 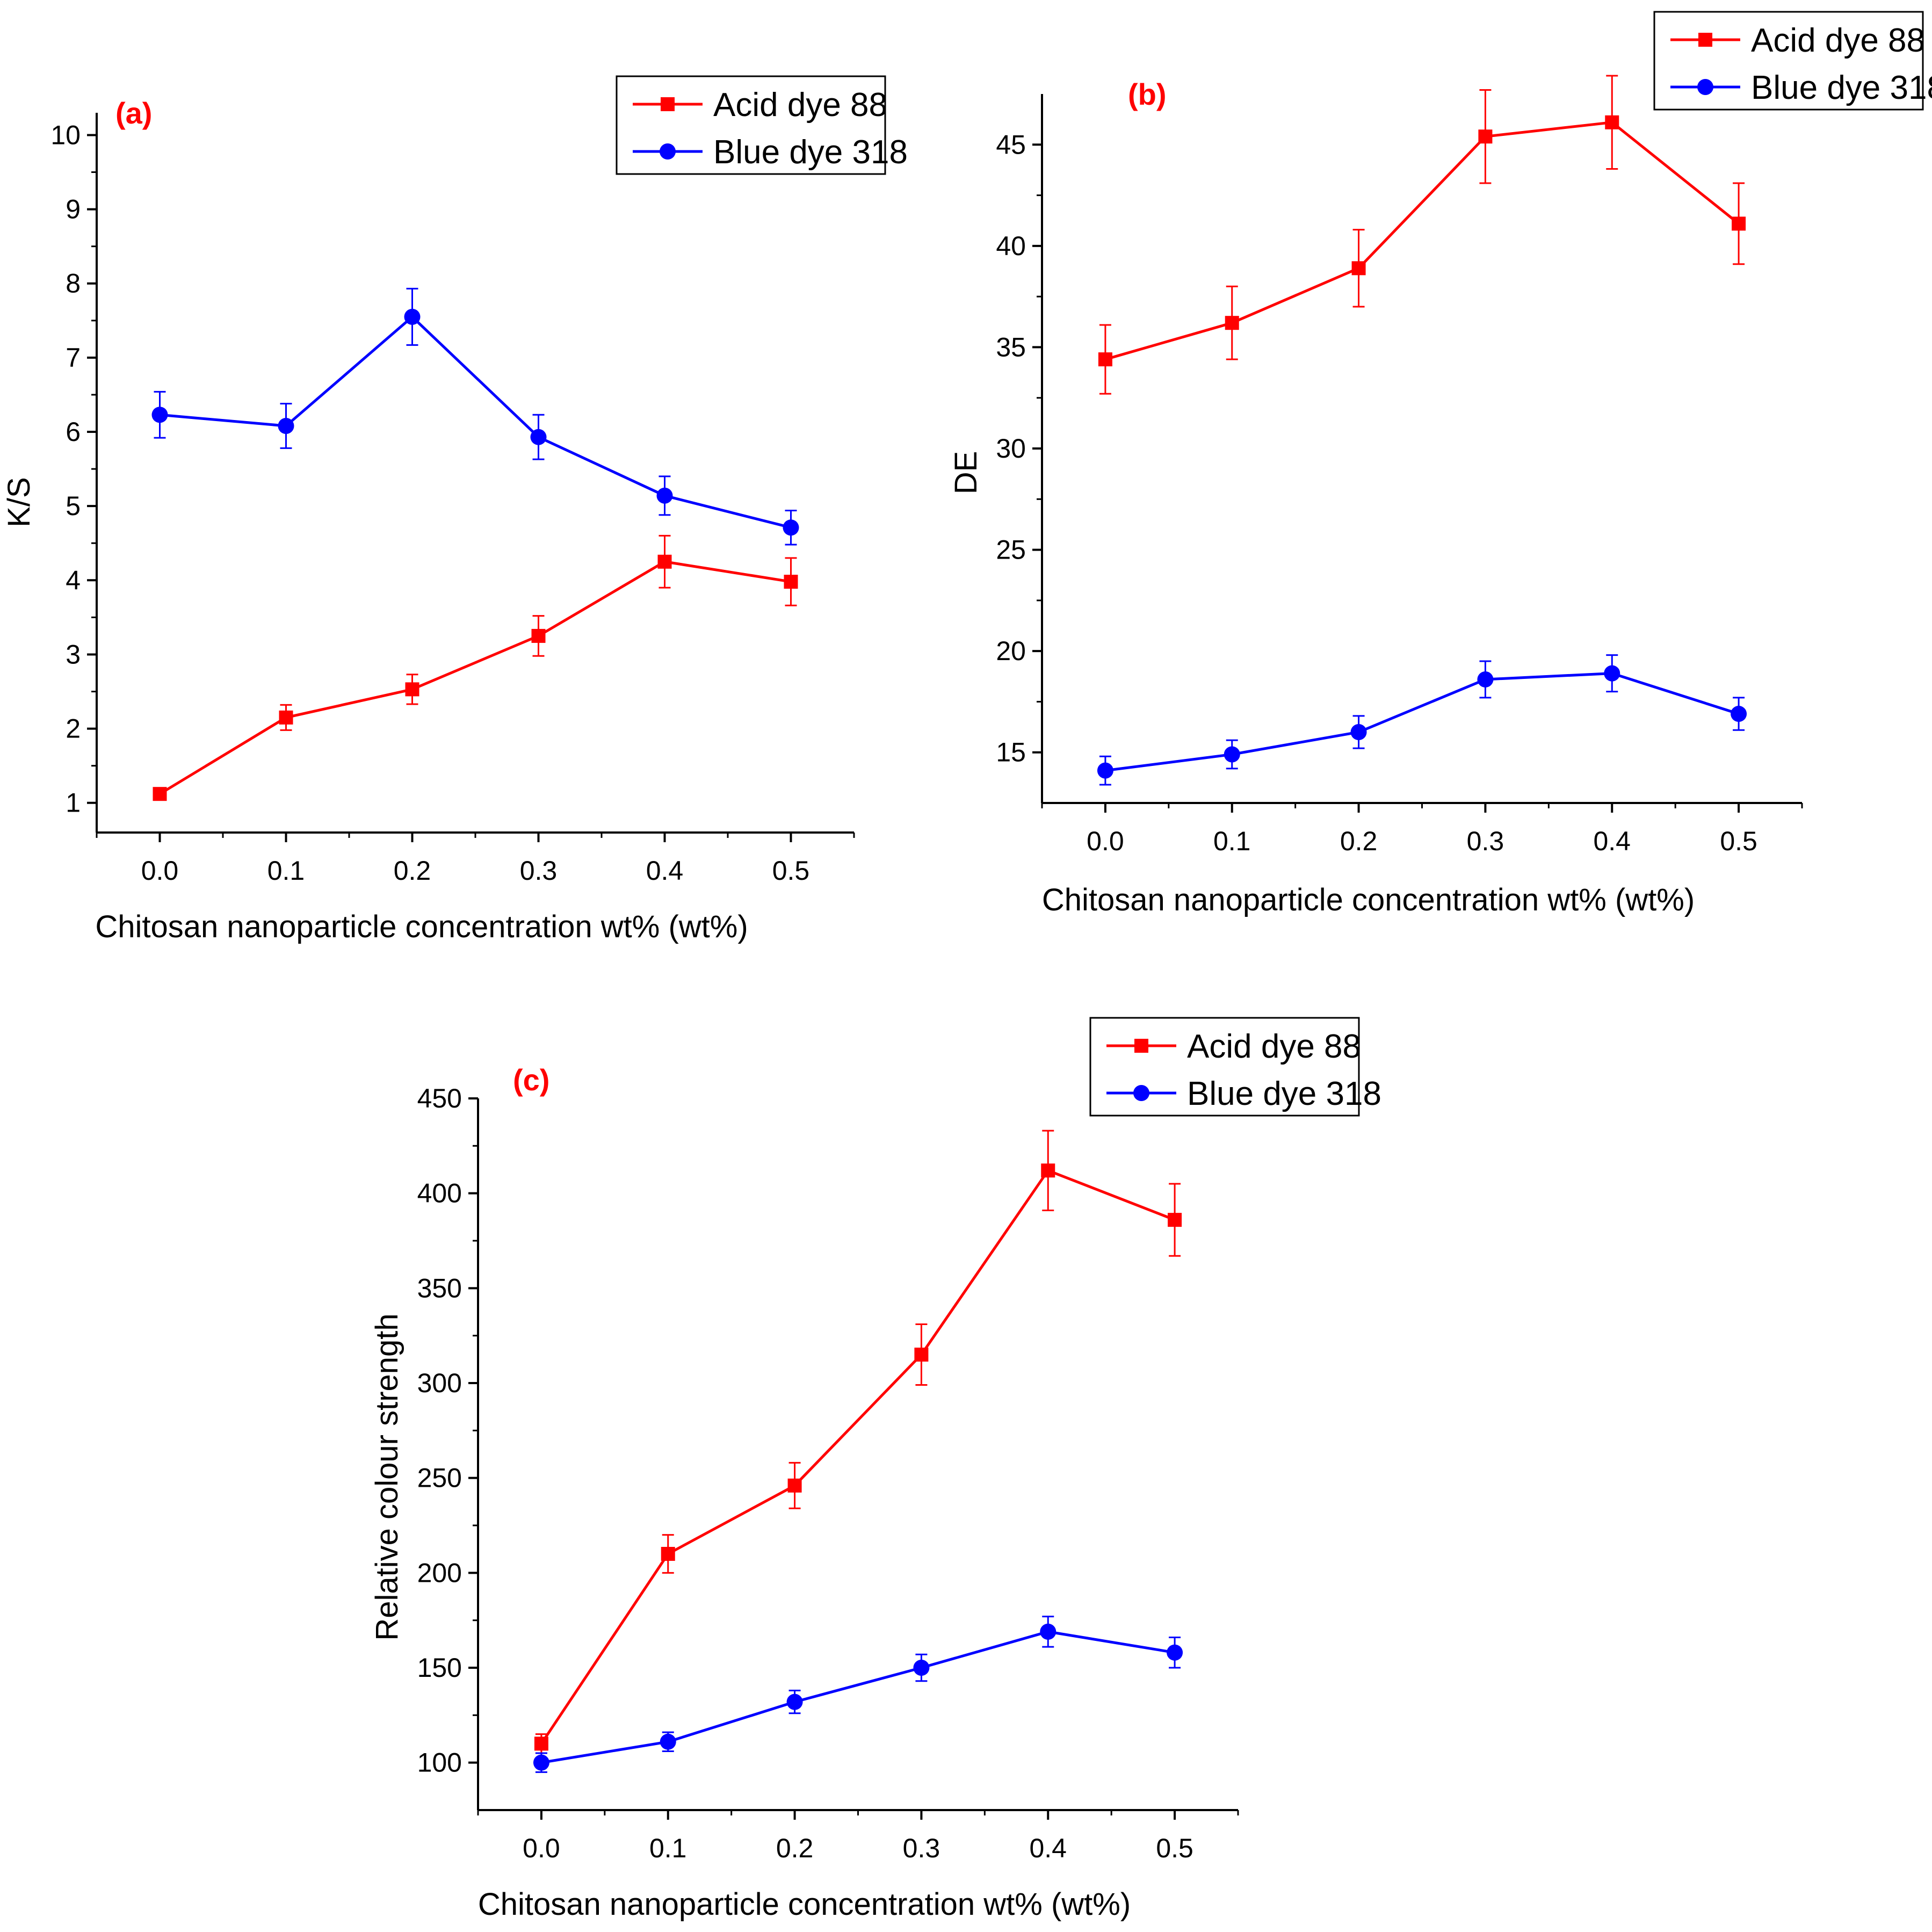 I want to click on y-tick-label: 30, so click(x=1011, y=448).